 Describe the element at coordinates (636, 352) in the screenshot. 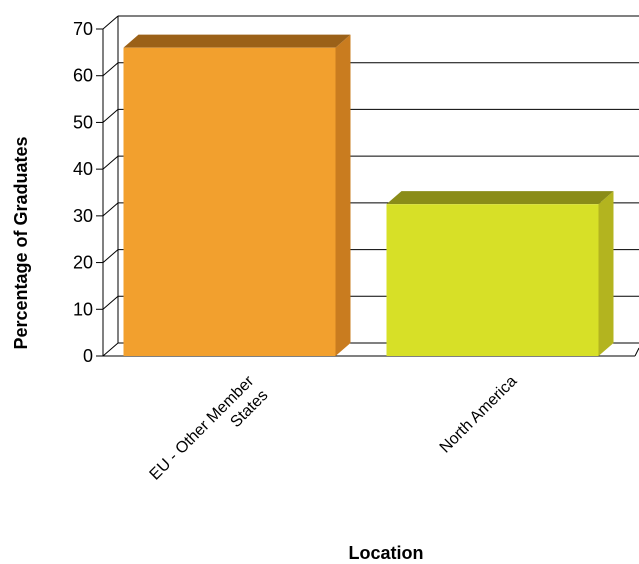

I see `x-axis-end` at that location.